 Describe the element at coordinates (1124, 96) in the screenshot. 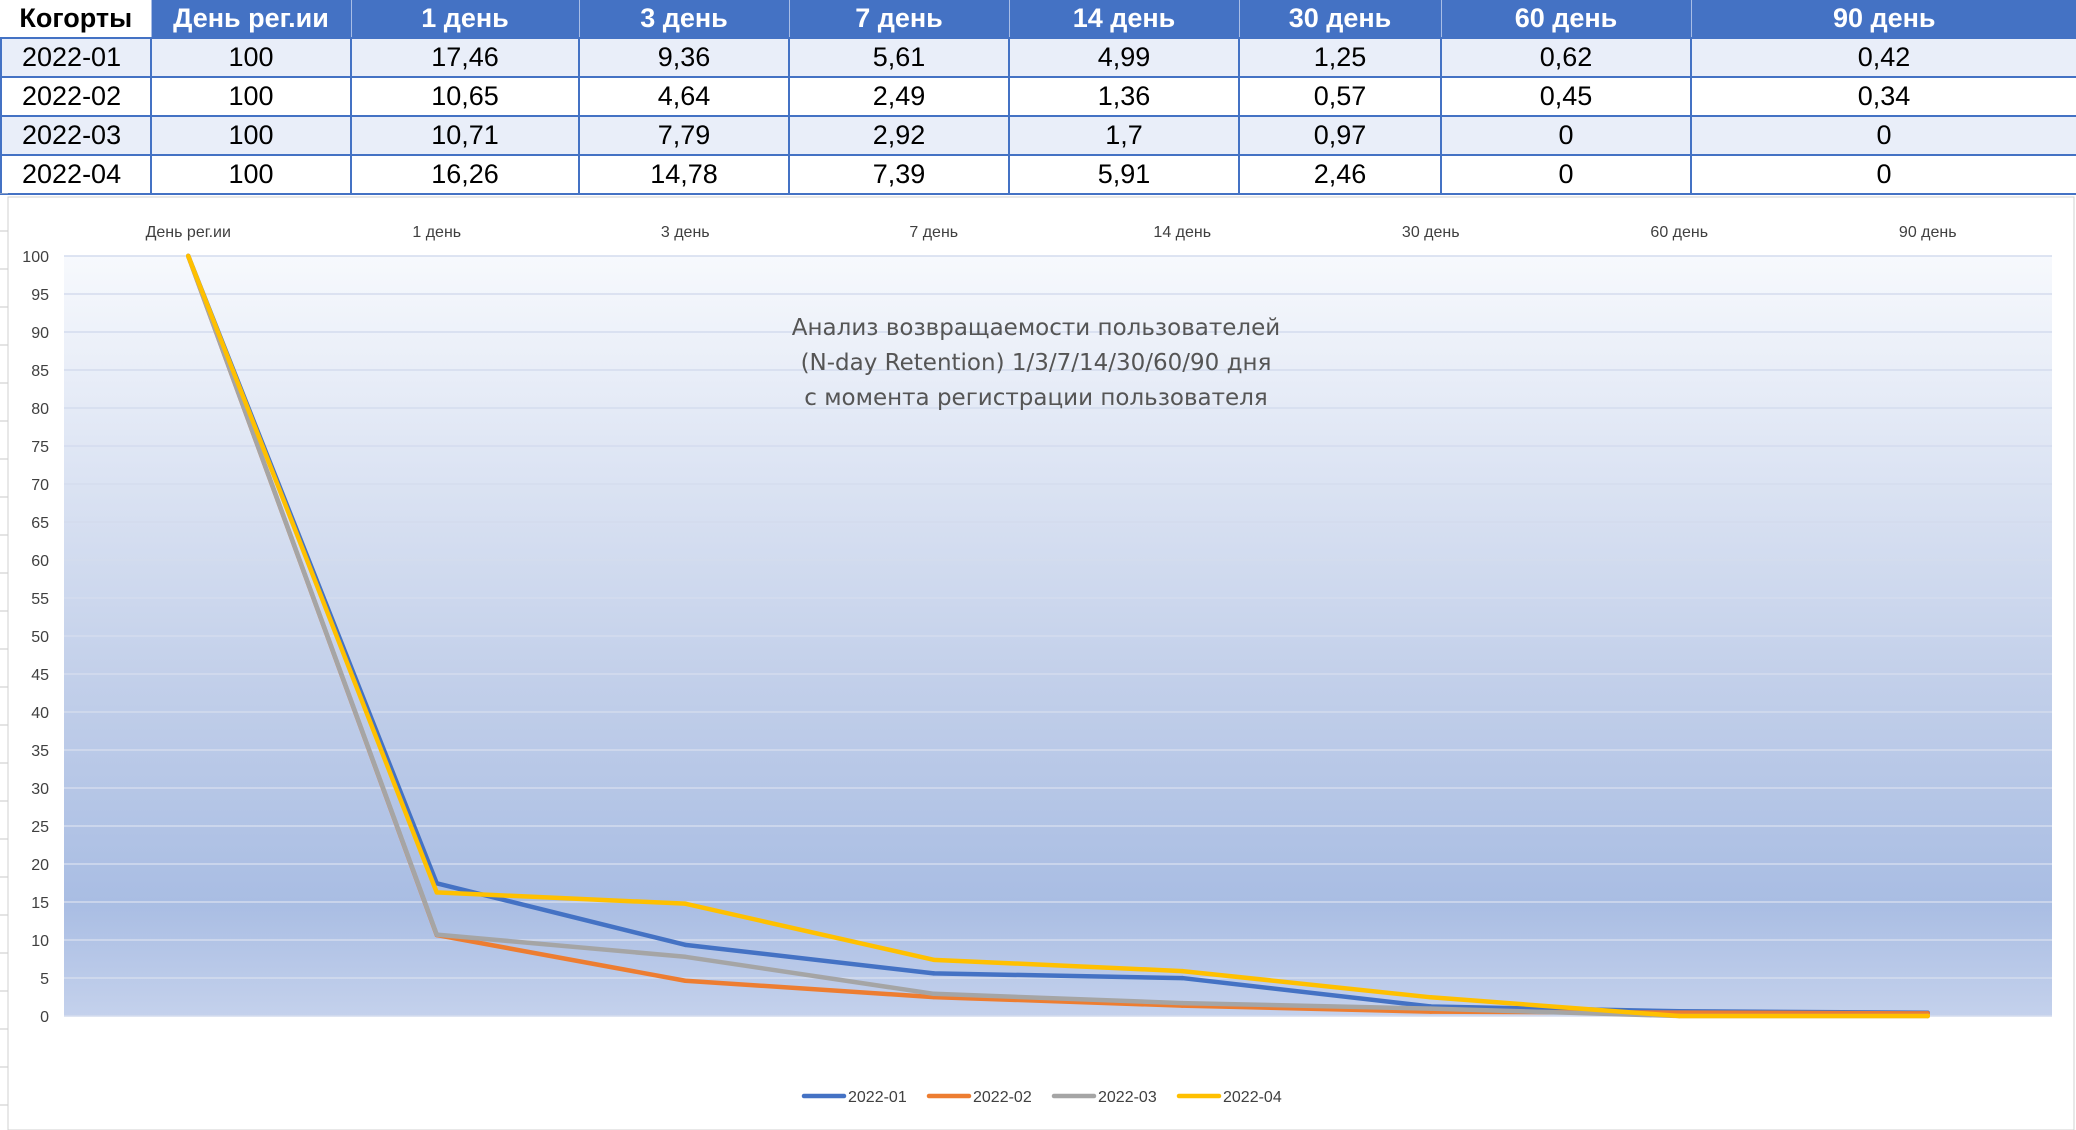

I see `table-cell: 1,36` at that location.